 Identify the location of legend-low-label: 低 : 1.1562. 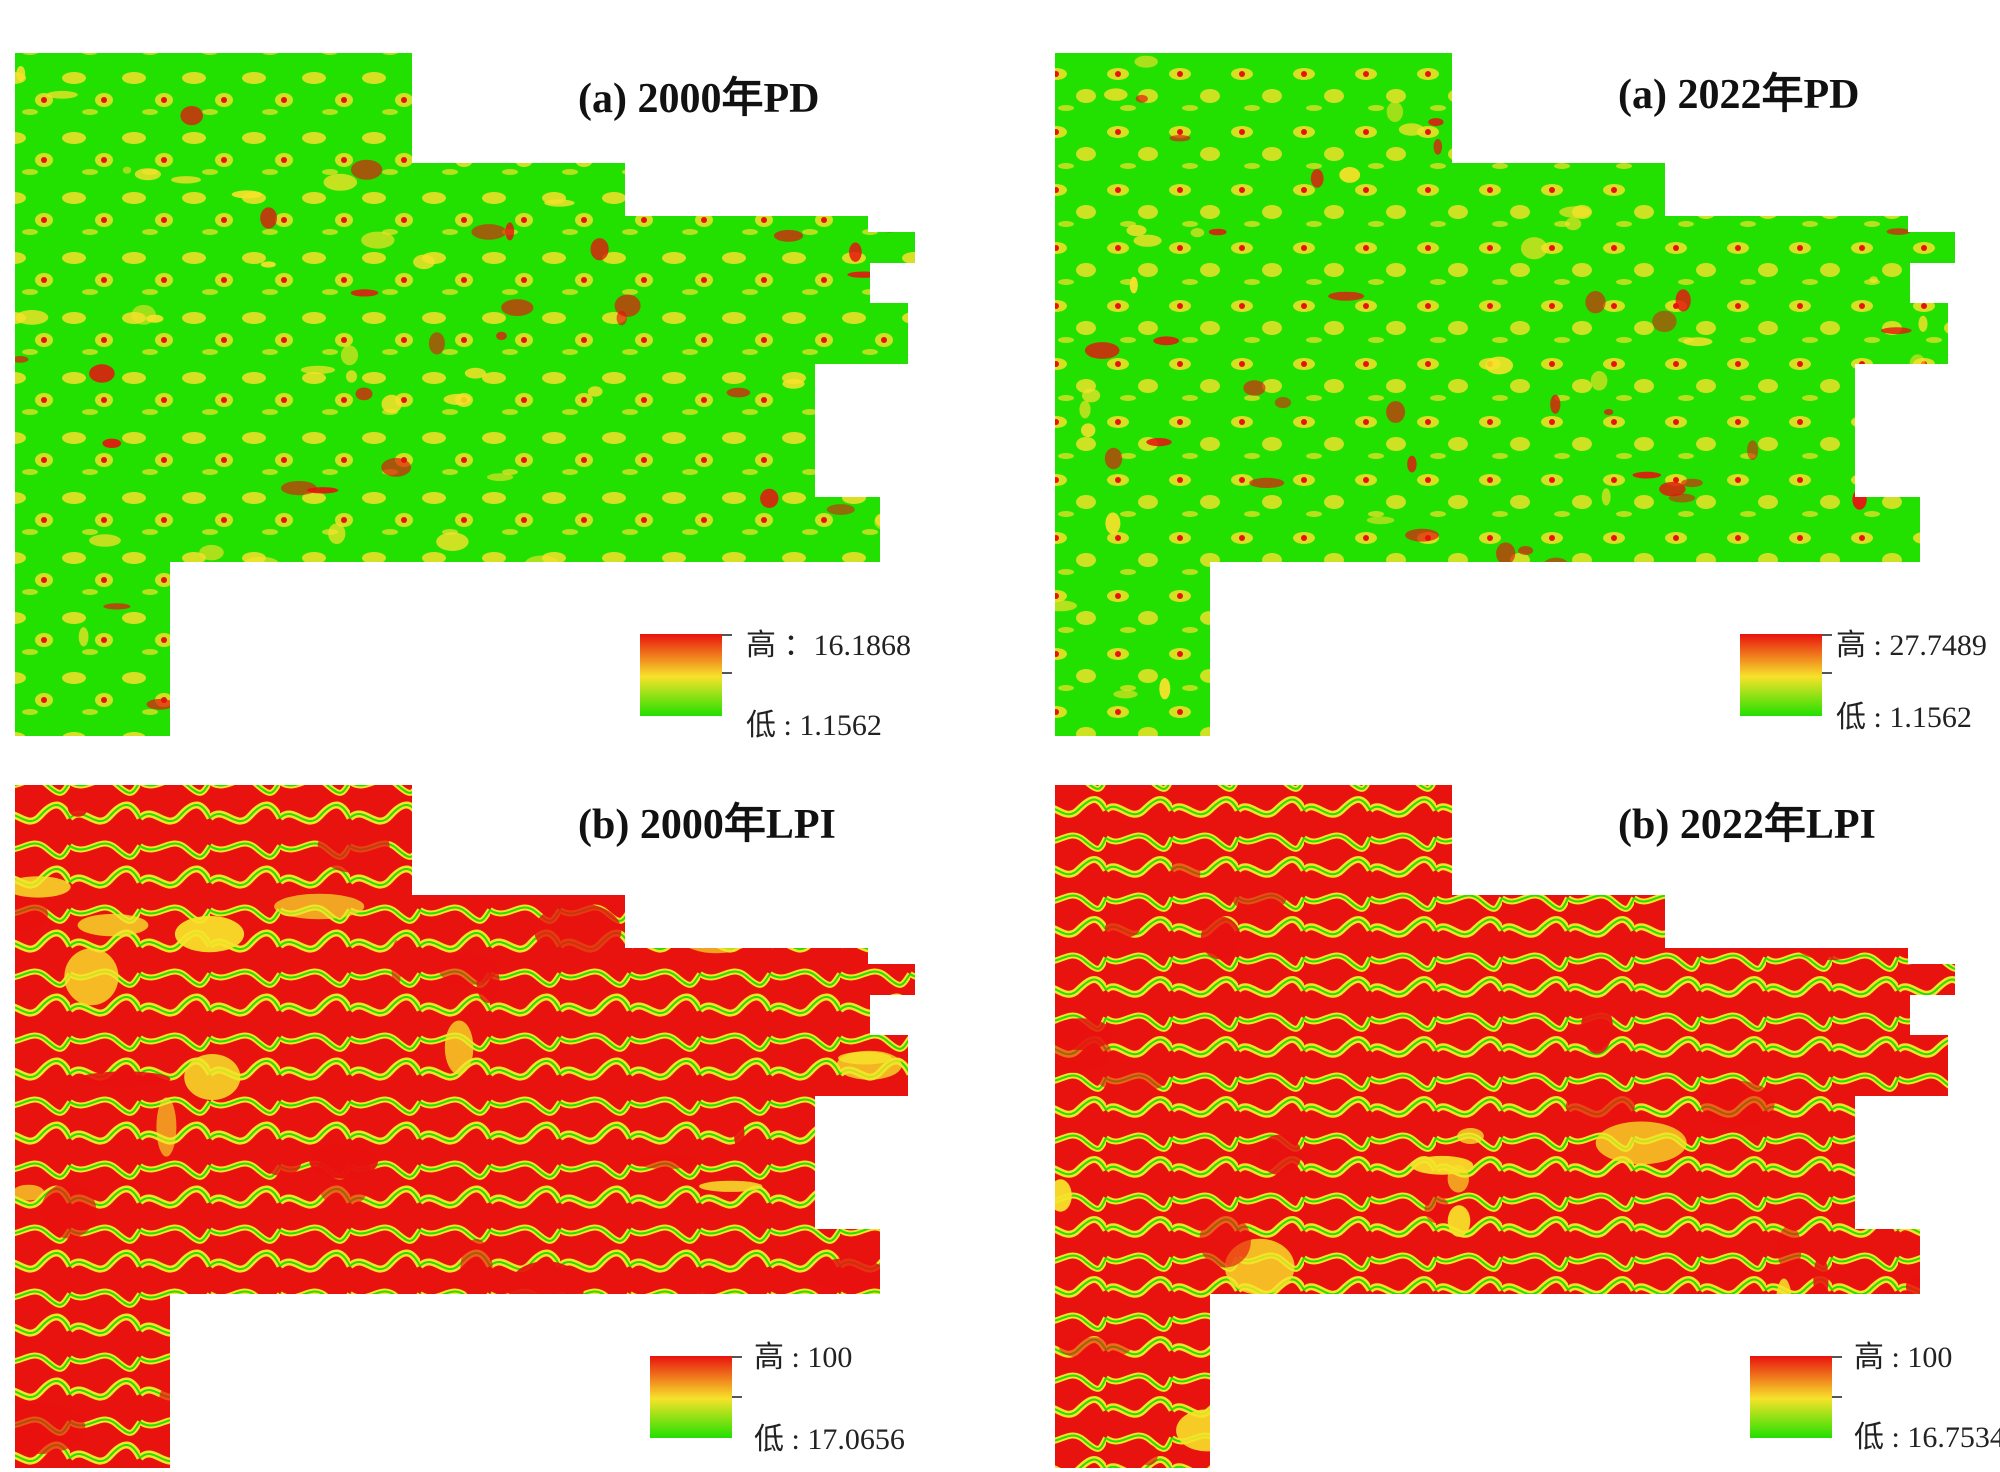
(814, 725).